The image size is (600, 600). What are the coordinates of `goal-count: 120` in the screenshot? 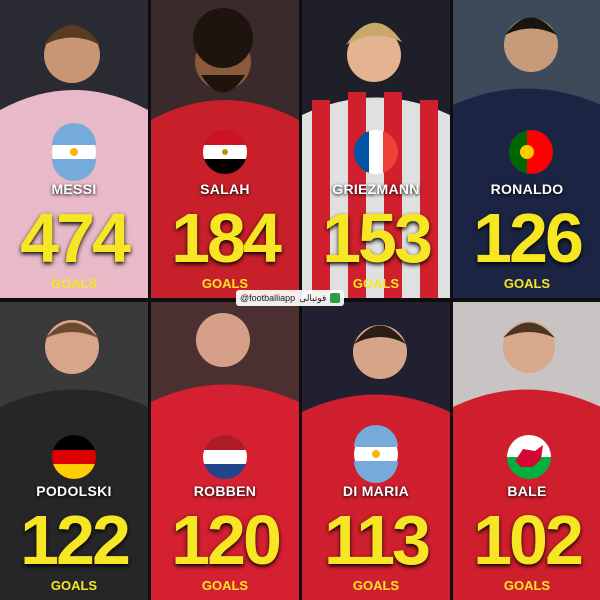 It's located at (226, 540).